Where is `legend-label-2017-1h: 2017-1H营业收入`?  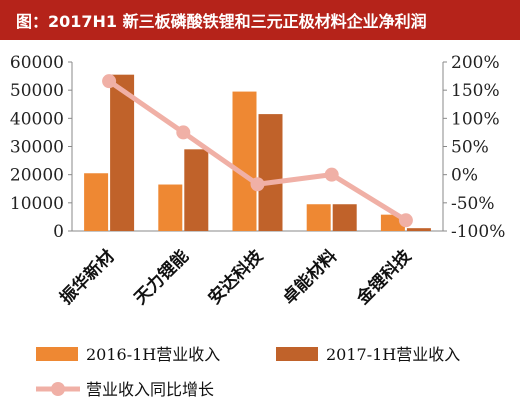 legend-label-2017-1h: 2017-1H营业收入 is located at coordinates (393, 354).